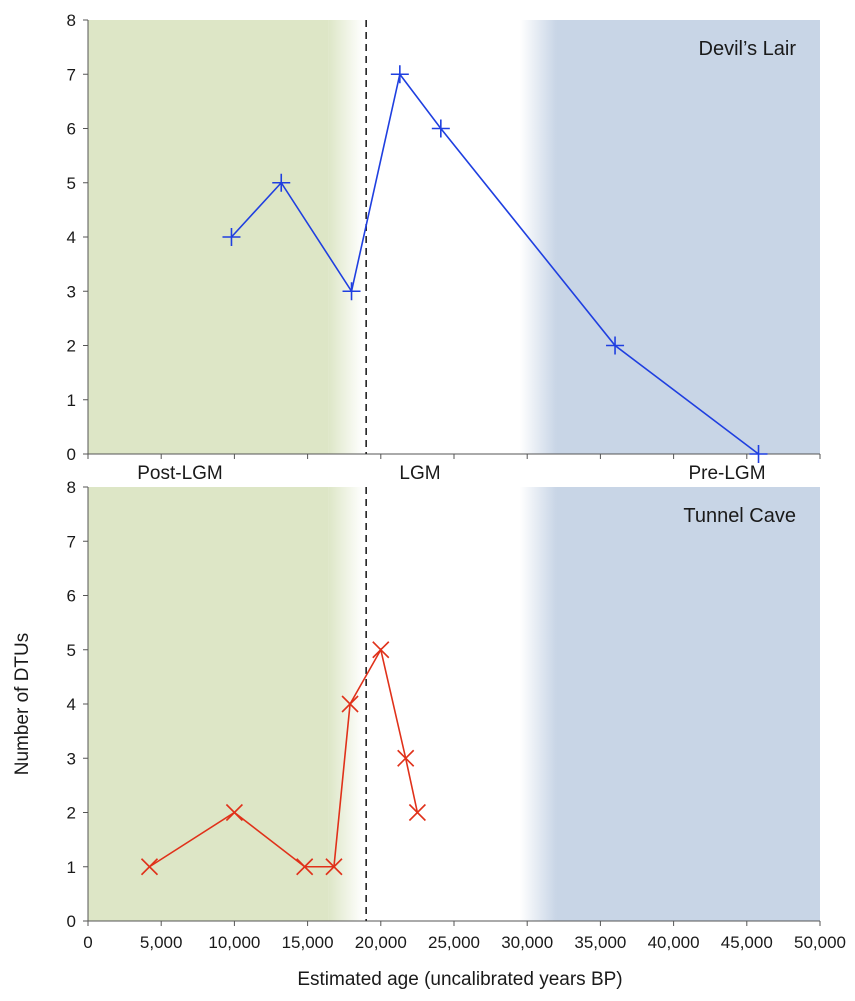 This screenshot has height=1001, width=855. What do you see at coordinates (527, 942) in the screenshot?
I see `x-tick-label: 30,000` at bounding box center [527, 942].